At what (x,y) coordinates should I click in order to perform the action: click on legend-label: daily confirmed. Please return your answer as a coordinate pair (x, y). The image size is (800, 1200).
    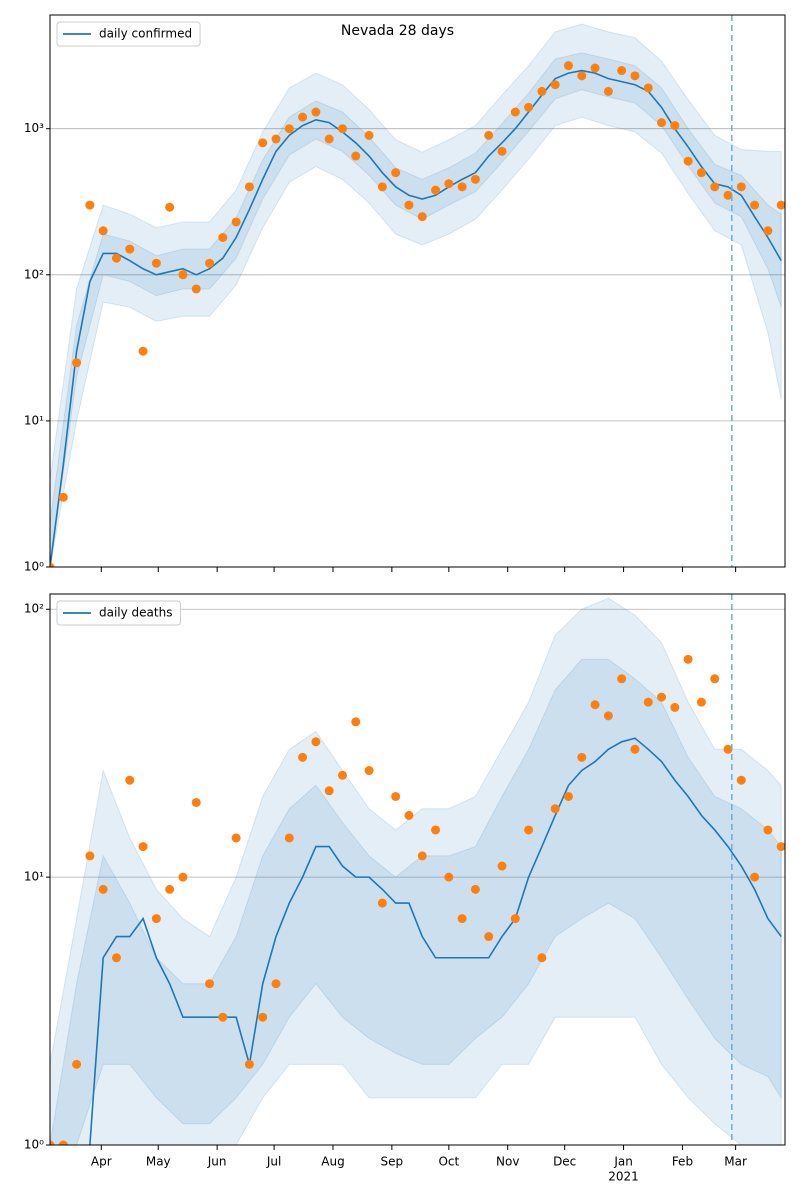
    Looking at the image, I should click on (145, 34).